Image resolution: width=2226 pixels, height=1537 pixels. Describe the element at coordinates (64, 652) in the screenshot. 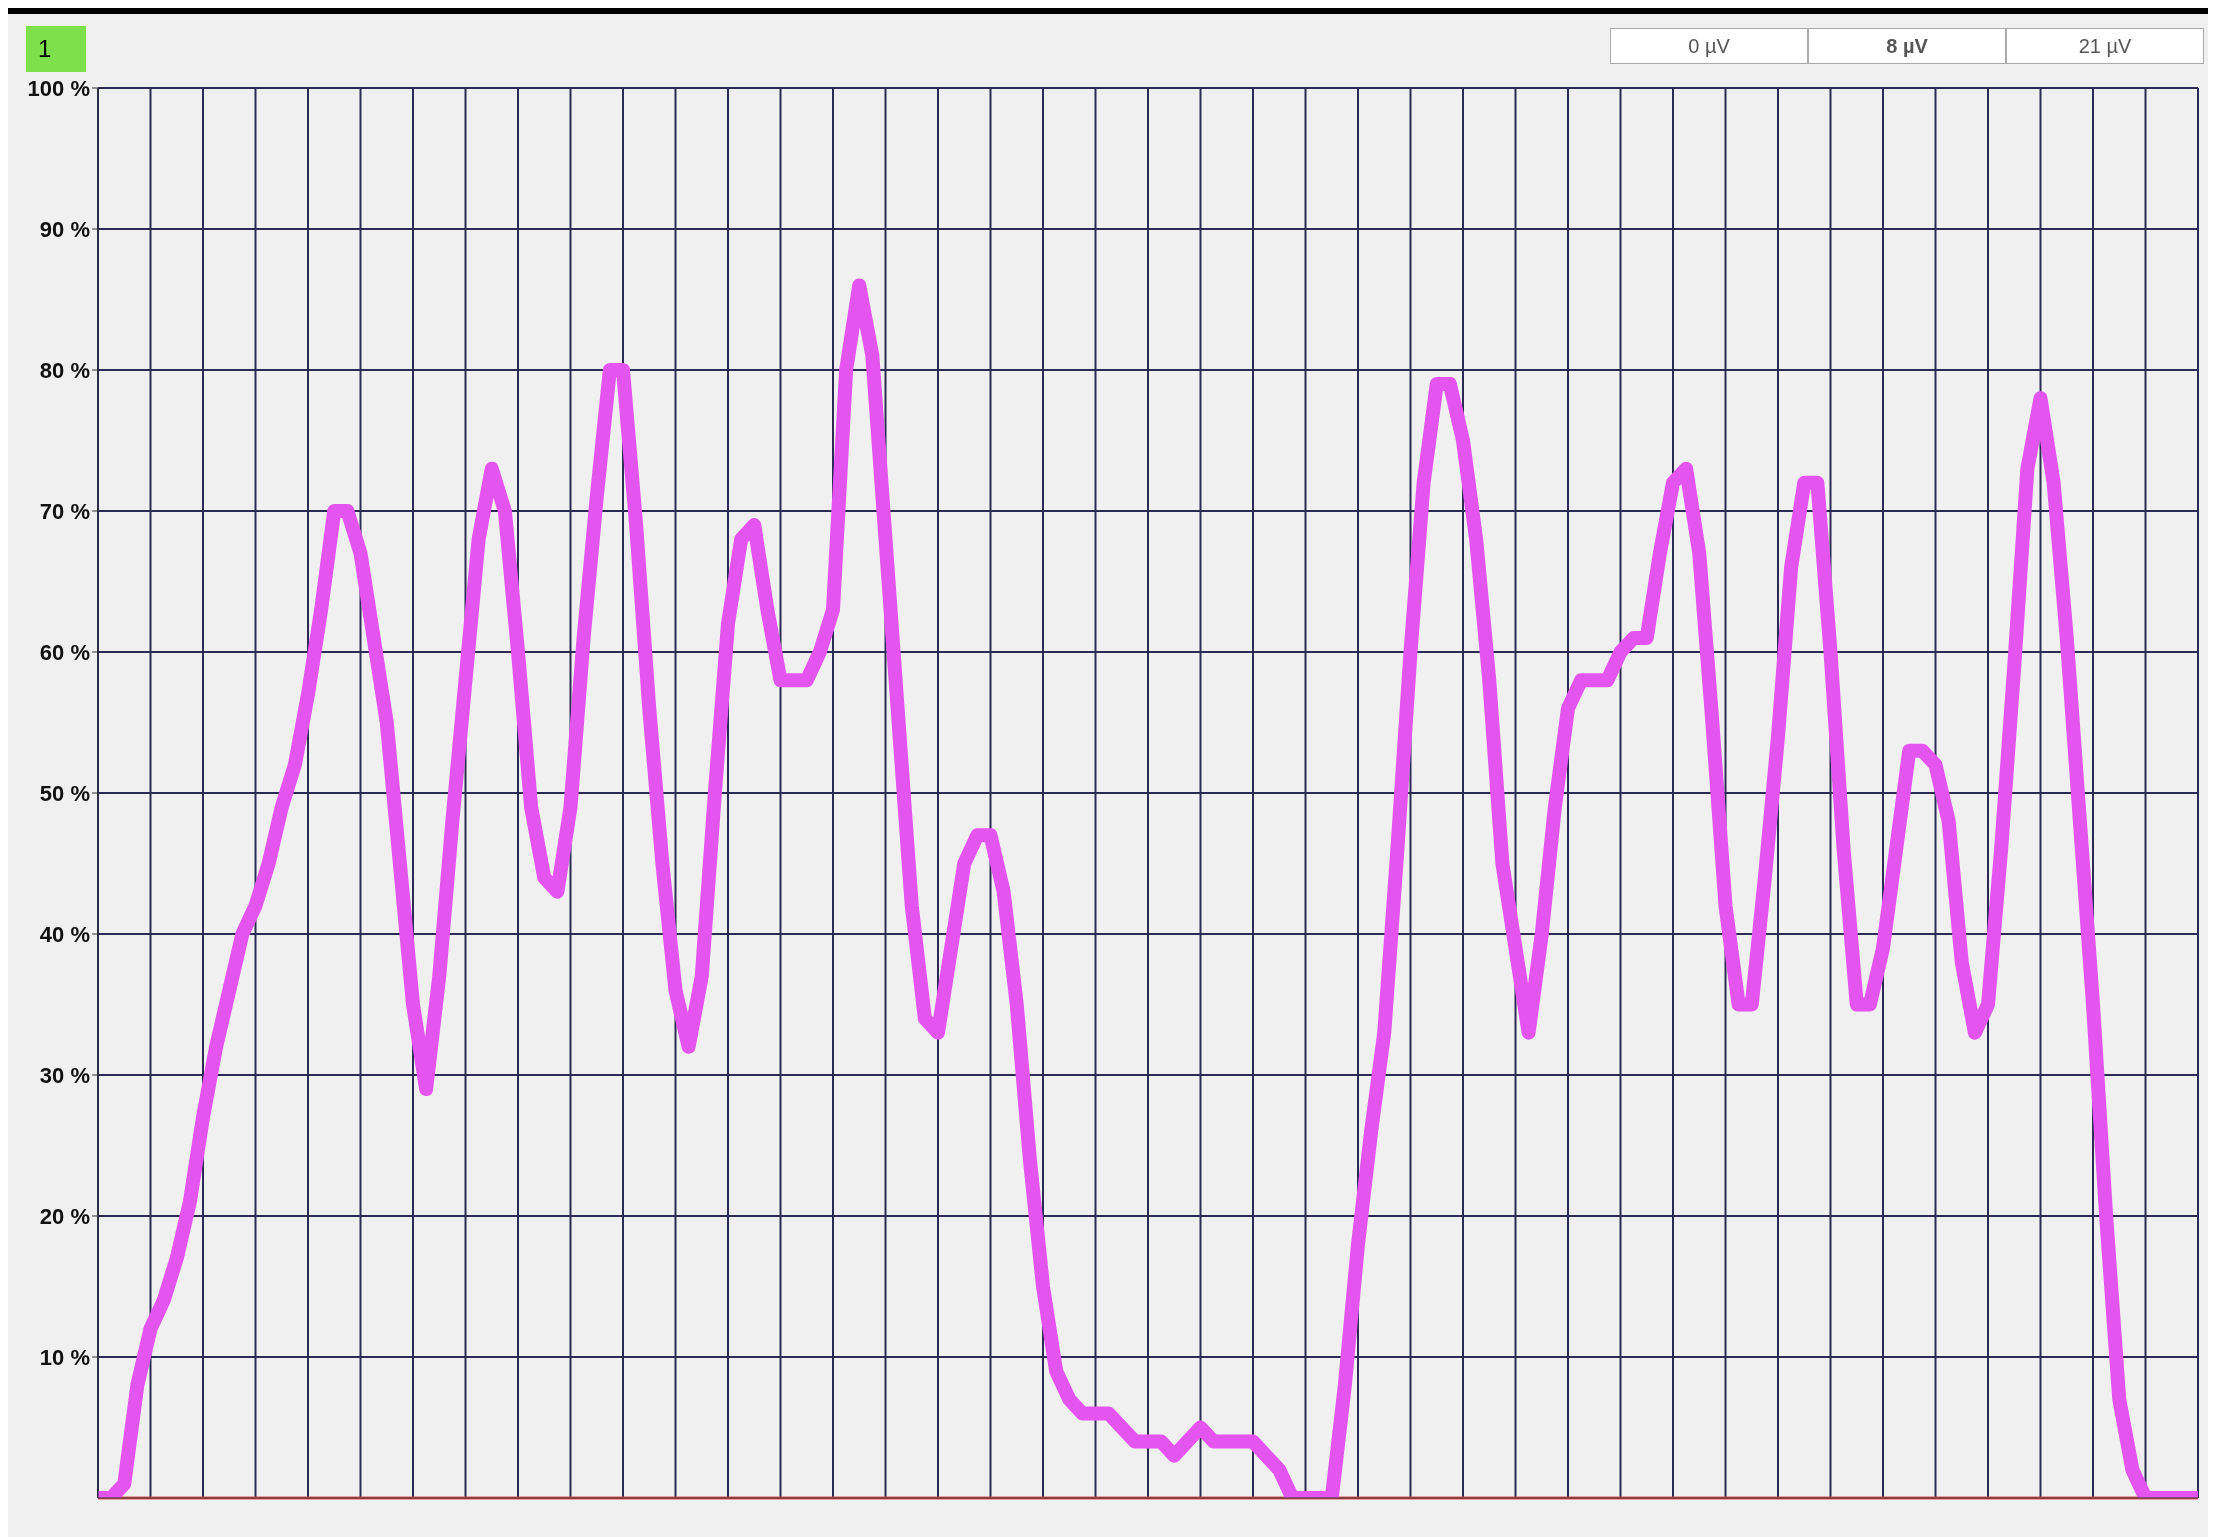

I see `y-tick-label: 60 %` at that location.